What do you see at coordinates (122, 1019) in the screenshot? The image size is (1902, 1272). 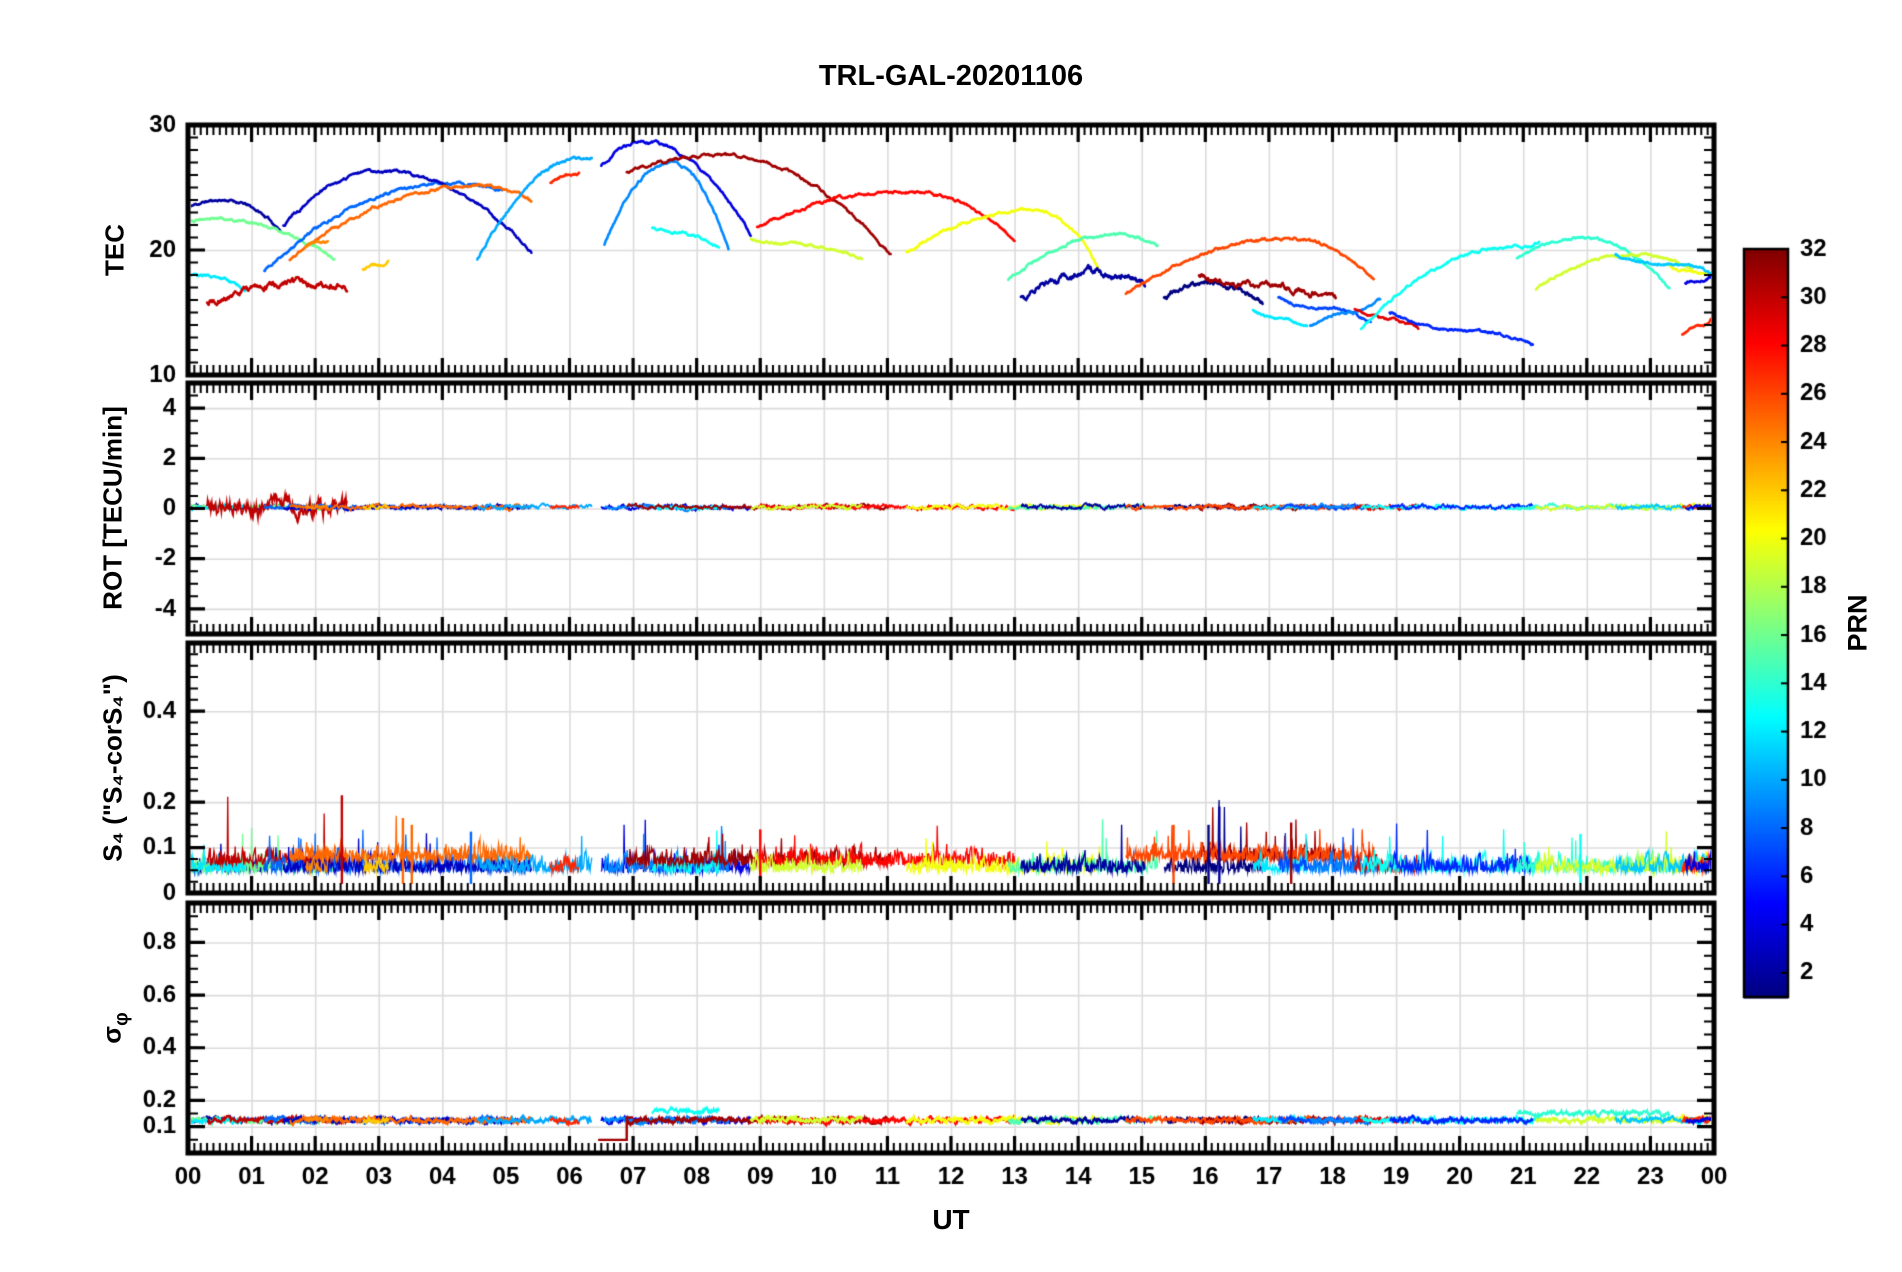 I see `phi-subscript: φ` at bounding box center [122, 1019].